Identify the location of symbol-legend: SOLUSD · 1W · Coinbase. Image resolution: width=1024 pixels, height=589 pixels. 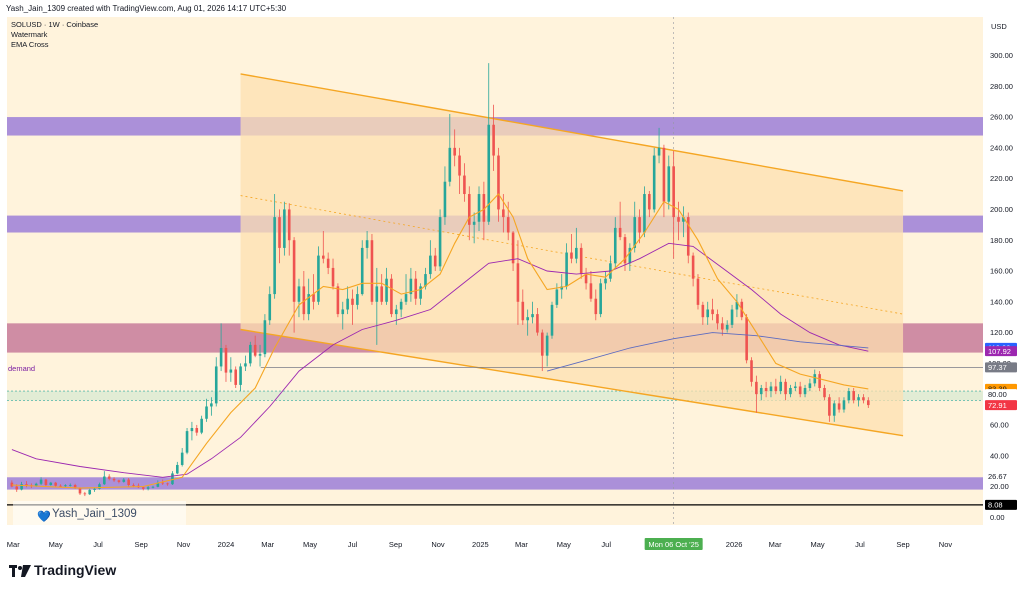
(55, 24).